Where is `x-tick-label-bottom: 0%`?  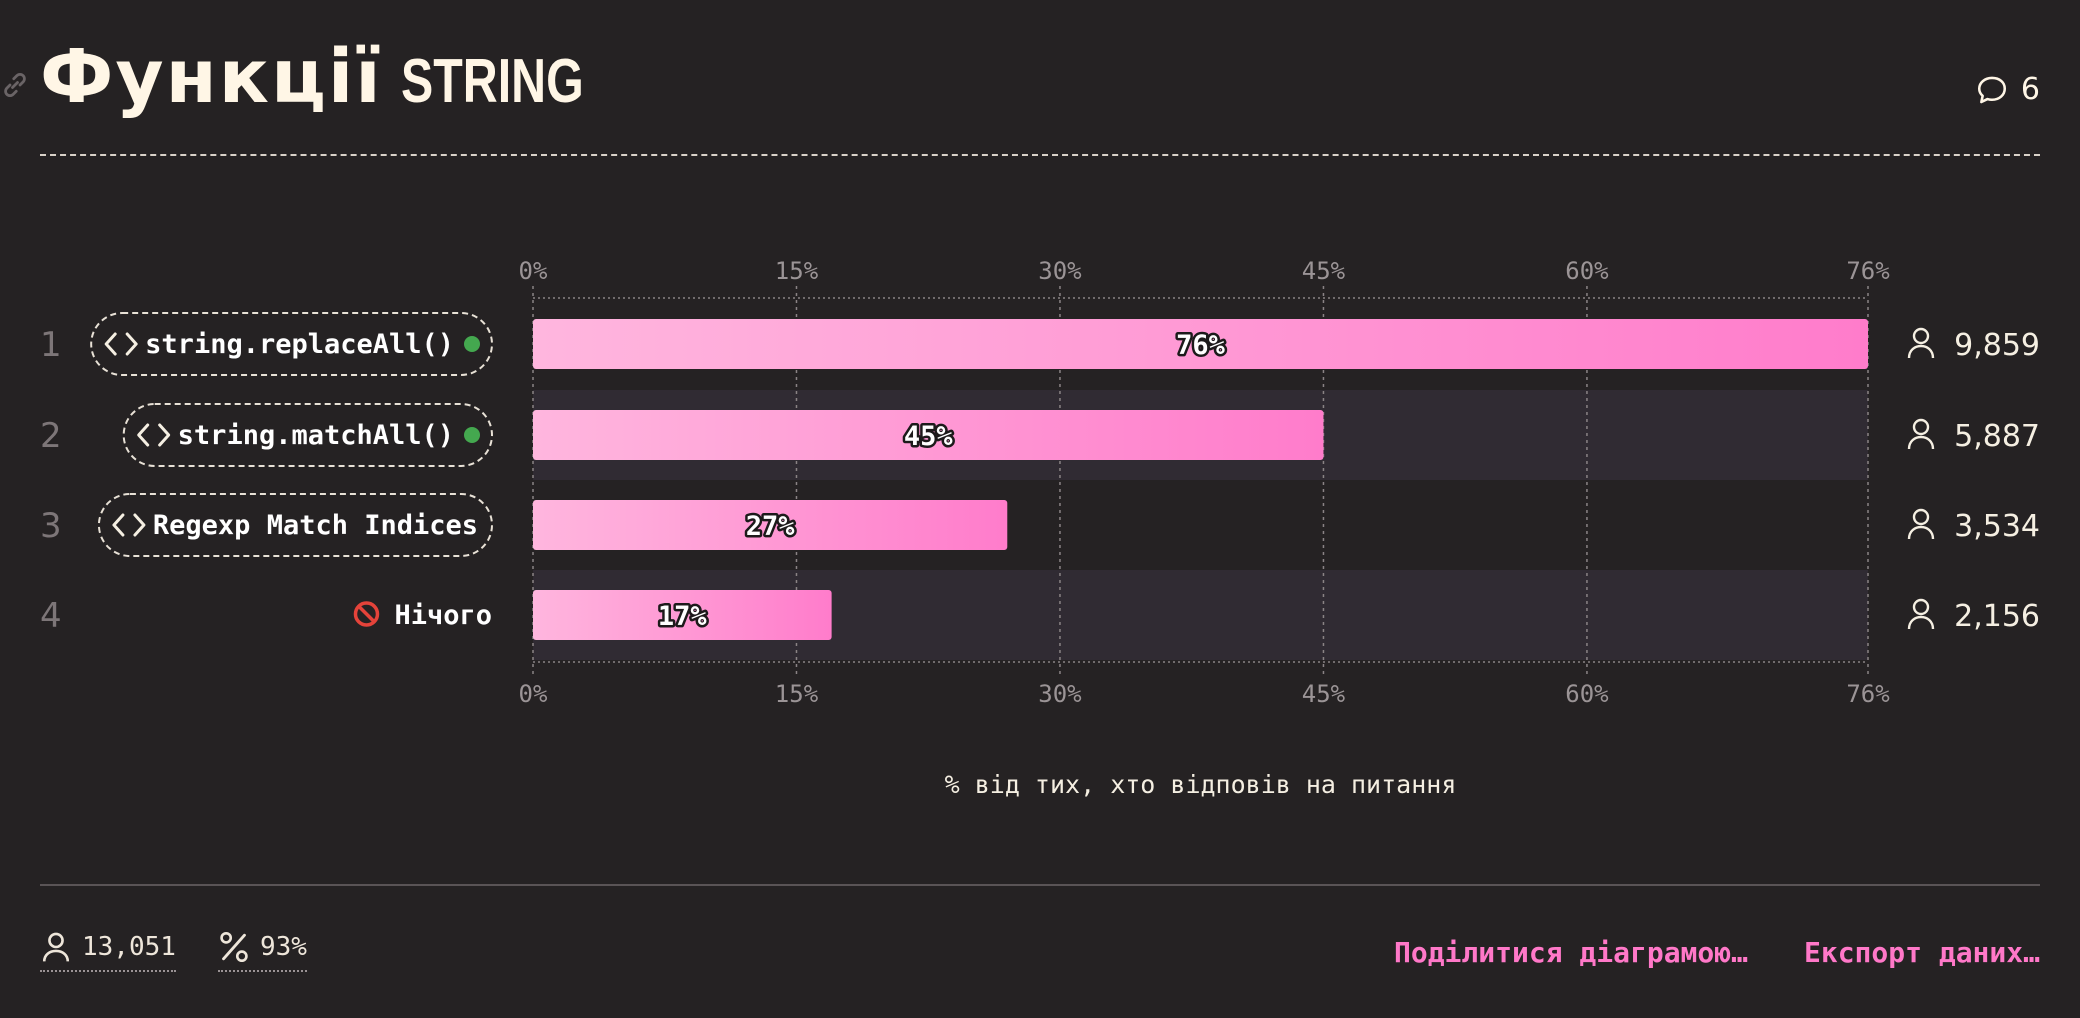
x-tick-label-bottom: 0% is located at coordinates (533, 694).